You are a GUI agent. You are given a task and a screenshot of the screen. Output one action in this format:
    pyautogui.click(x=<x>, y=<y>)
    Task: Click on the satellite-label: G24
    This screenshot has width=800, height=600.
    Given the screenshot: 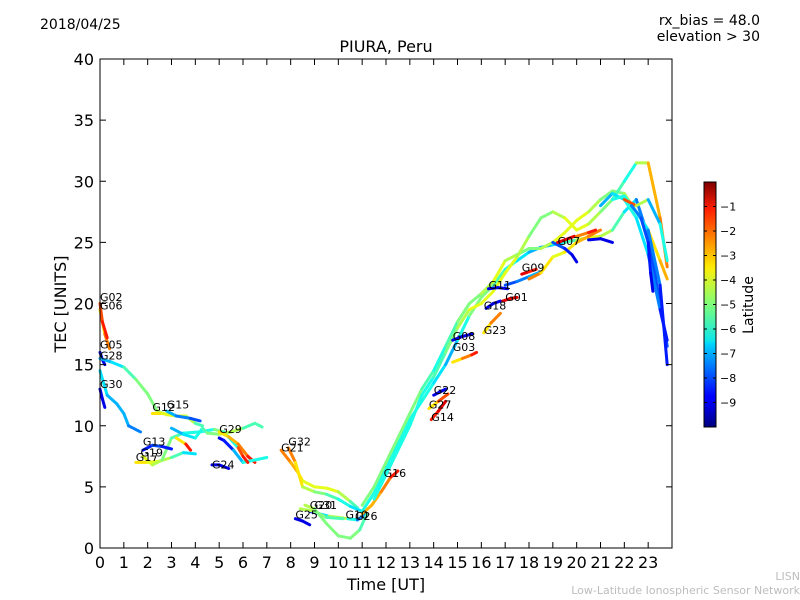 What is the action you would take?
    pyautogui.click(x=223, y=465)
    